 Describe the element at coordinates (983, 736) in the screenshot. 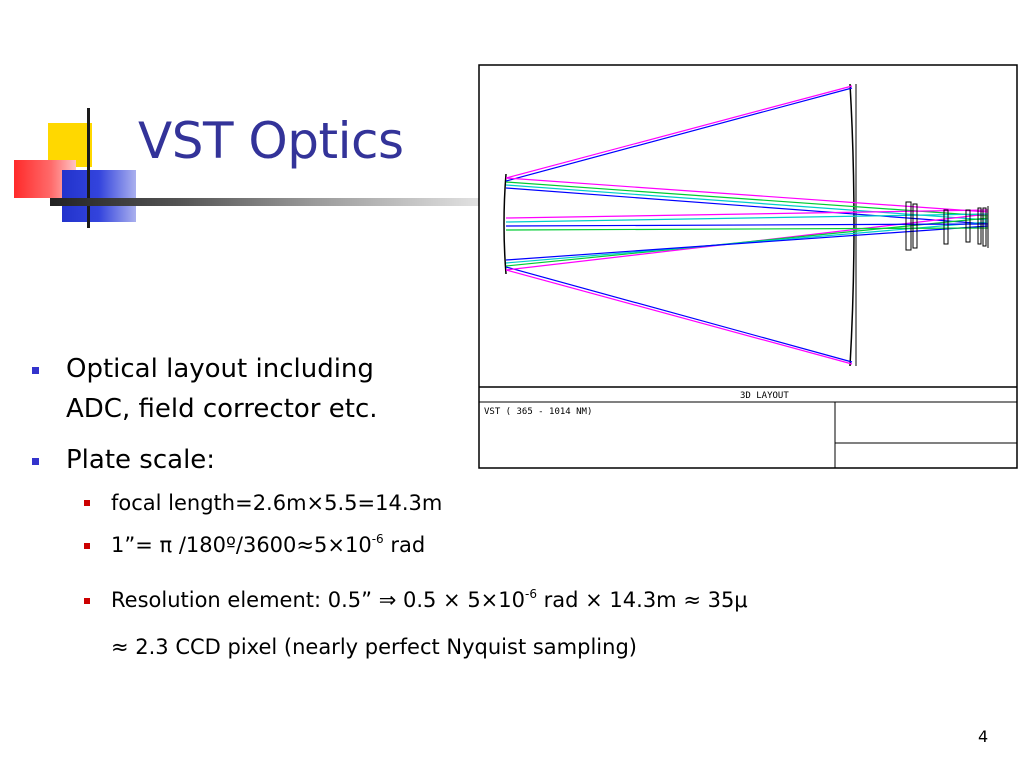

I see `page-number: 4` at that location.